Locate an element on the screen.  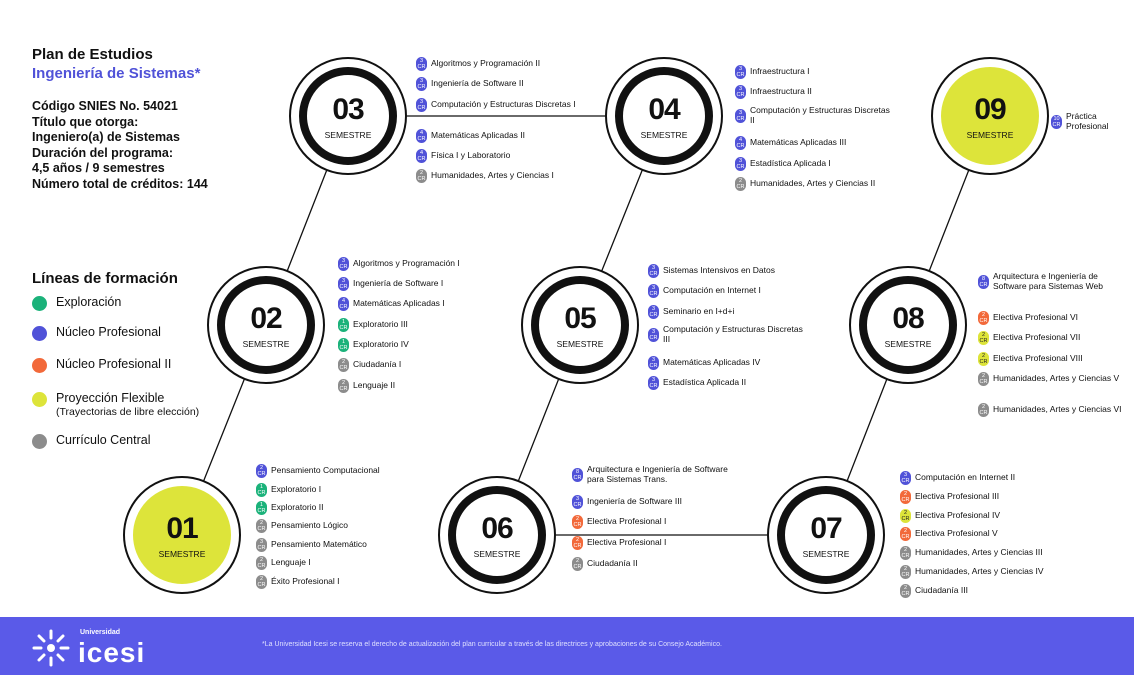
course-name: Humanidades, Artes y Ciencias IV is located at coordinates (979, 571).